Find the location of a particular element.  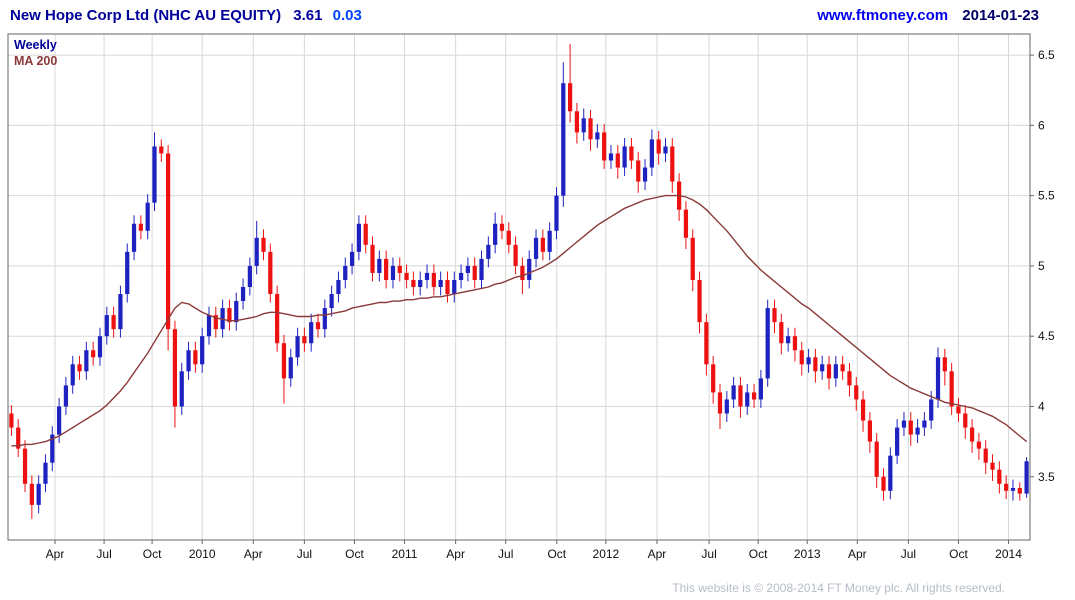

y-axis-label: 6 is located at coordinates (1041, 125).